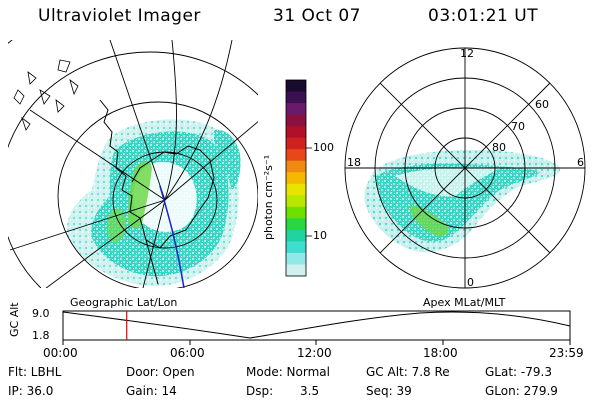 Image resolution: width=600 pixels, height=400 pixels. I want to click on lat-label-70: 70, so click(518, 126).